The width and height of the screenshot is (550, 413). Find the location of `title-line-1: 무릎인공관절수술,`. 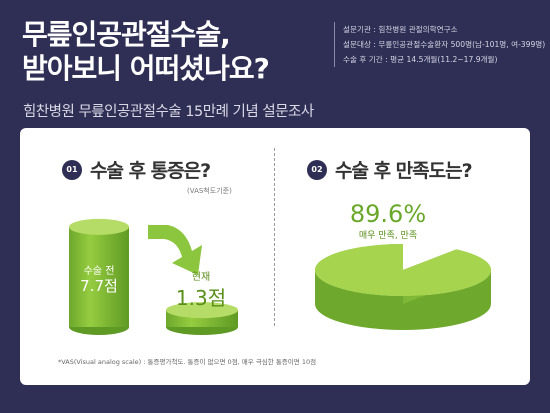

title-line-1: 무릎인공관절수술, is located at coordinates (126, 34).